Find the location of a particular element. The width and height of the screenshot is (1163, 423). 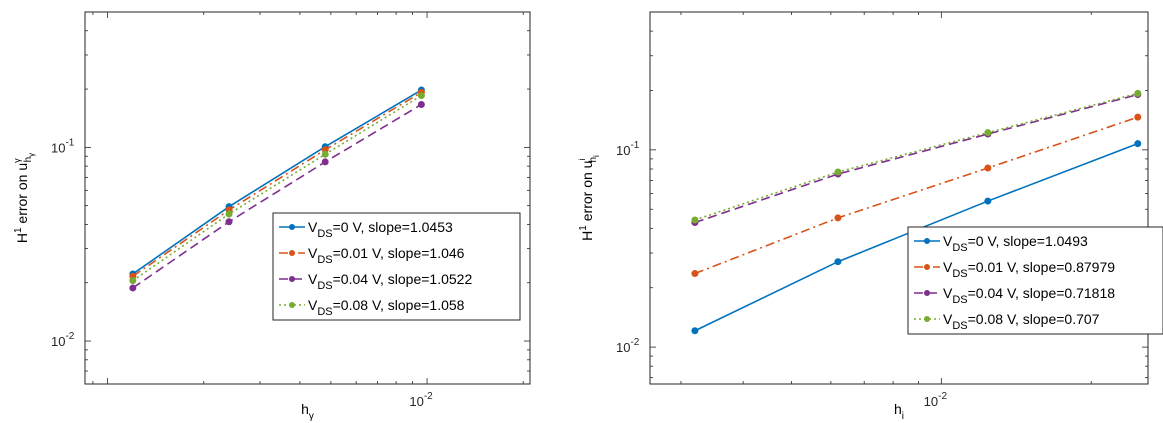

legend-entry-4: VDS=0.08 V, slope=0.707 is located at coordinates (1021, 321).